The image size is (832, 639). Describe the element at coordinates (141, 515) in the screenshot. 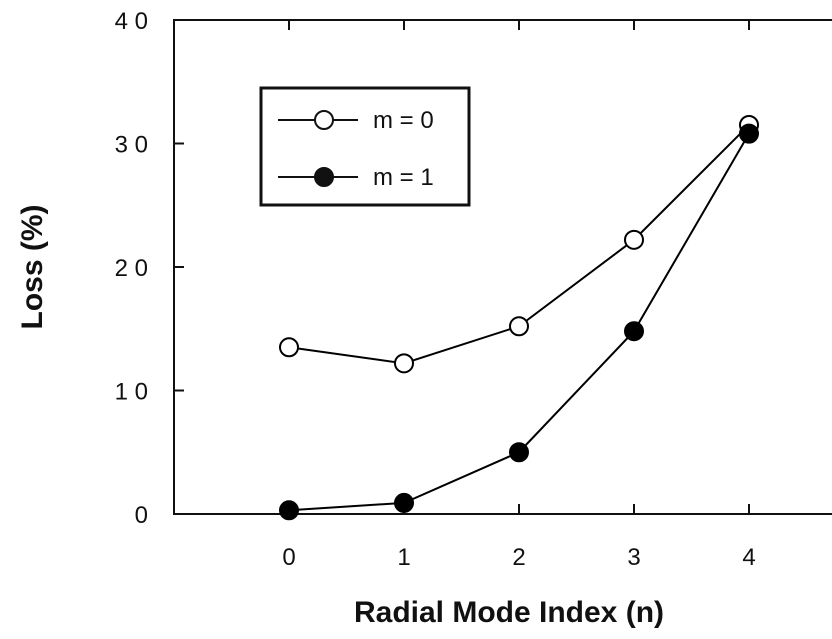

I see `y-tick-label: 0` at that location.